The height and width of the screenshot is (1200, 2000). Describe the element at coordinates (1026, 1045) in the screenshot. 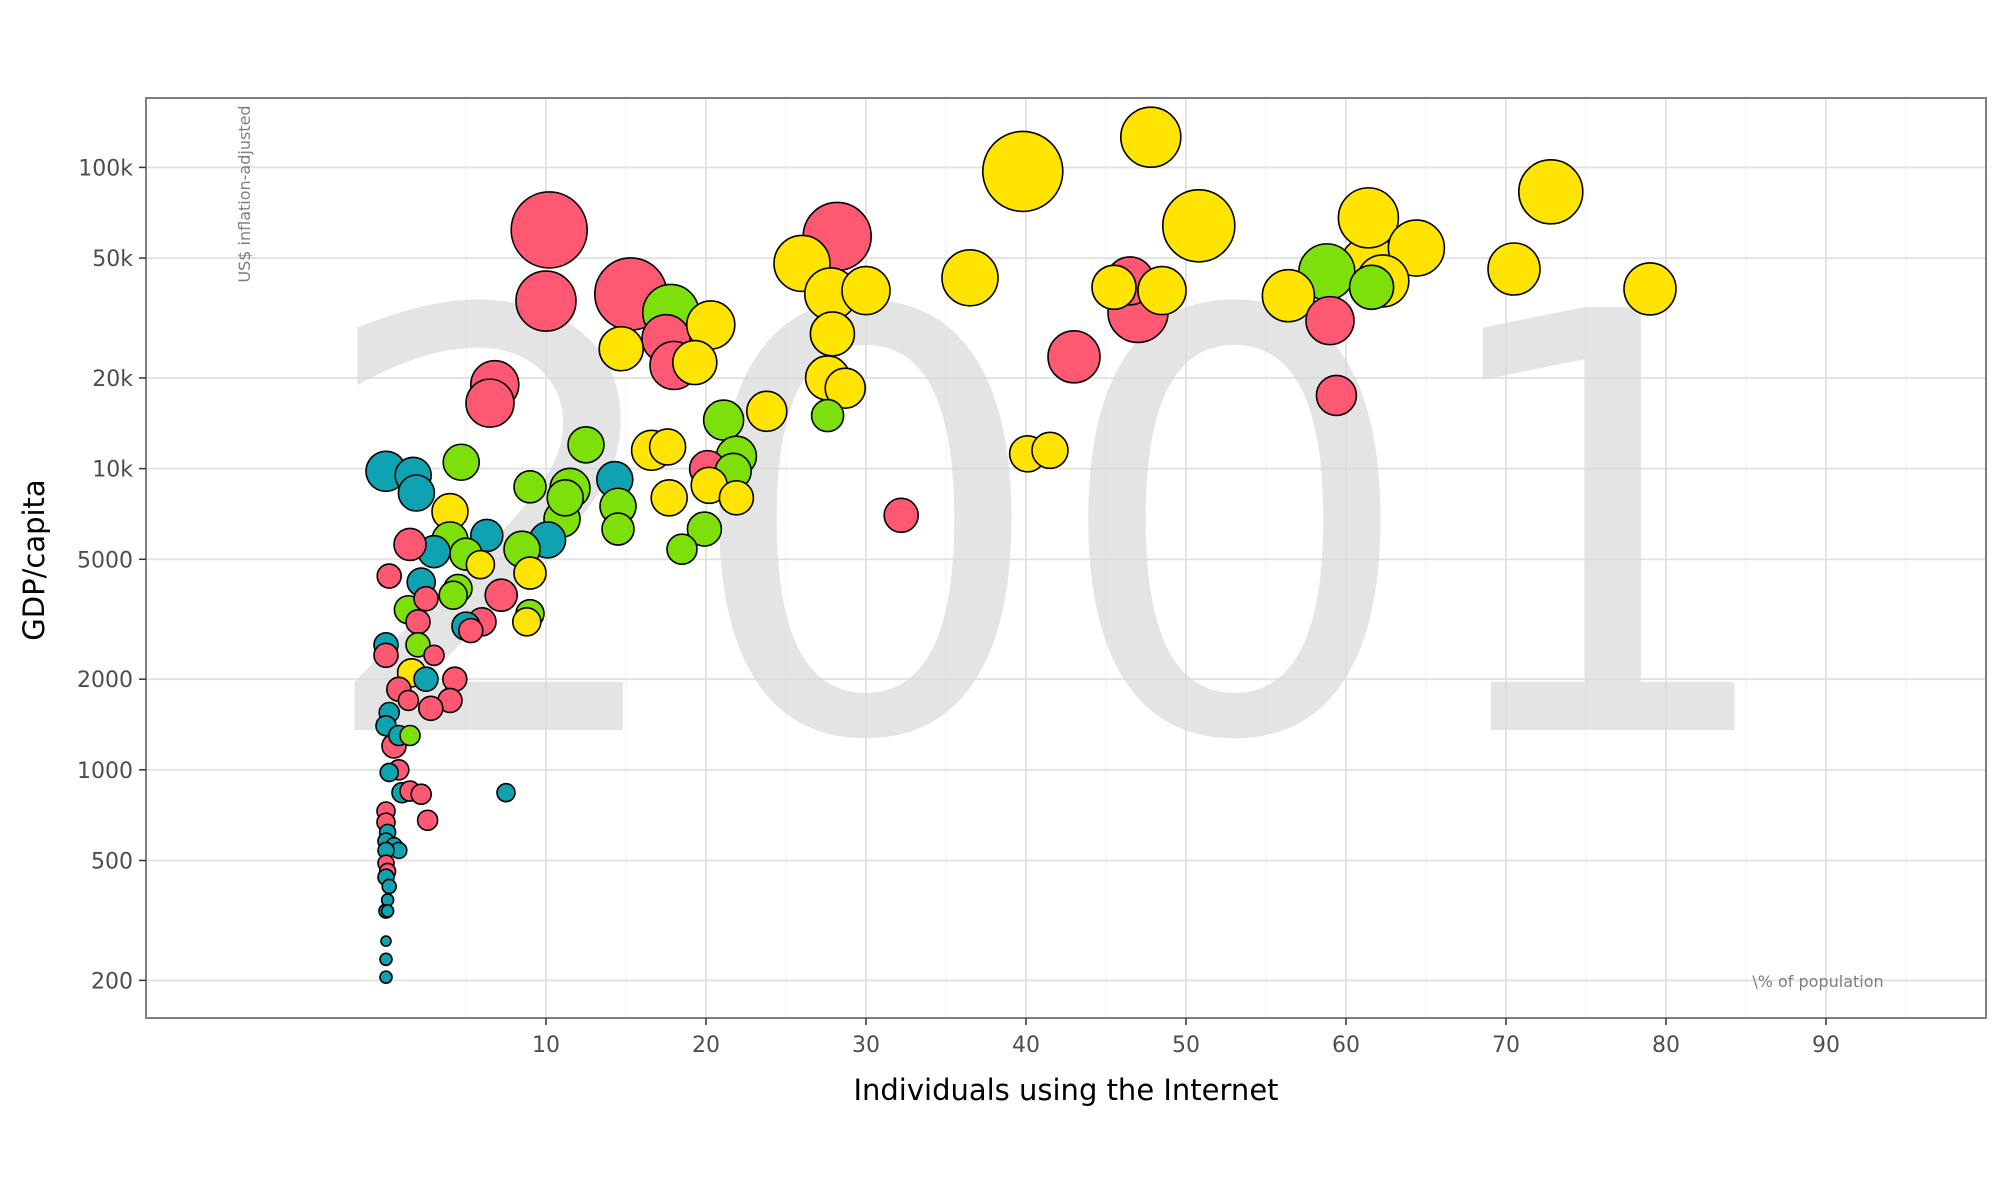

I see `x-tick-label: 40` at that location.